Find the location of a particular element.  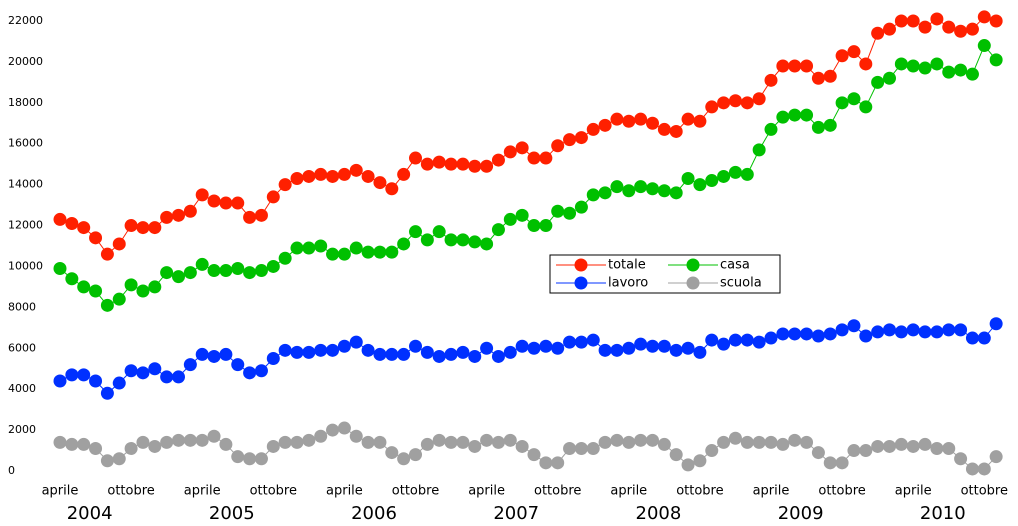

legend-marker is located at coordinates (581, 283).